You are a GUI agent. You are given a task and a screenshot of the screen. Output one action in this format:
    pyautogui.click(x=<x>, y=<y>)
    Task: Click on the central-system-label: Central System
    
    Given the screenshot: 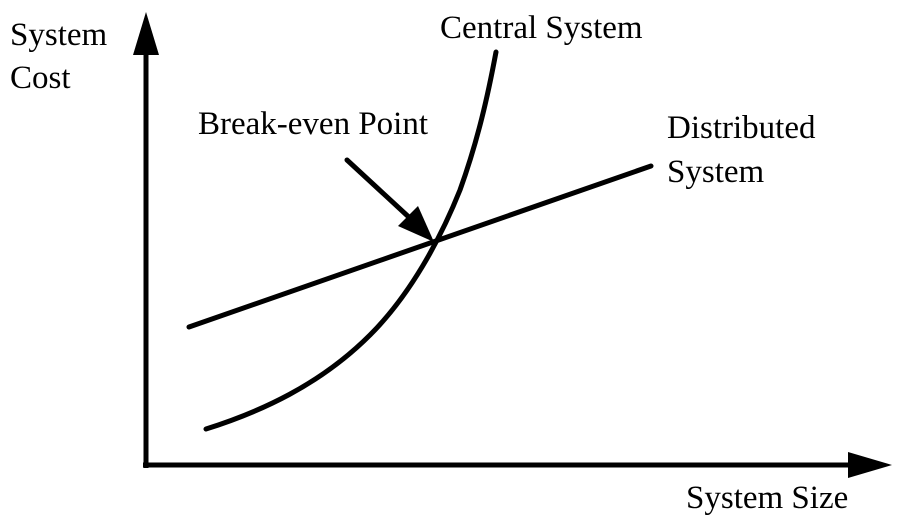 What is the action you would take?
    pyautogui.click(x=541, y=28)
    